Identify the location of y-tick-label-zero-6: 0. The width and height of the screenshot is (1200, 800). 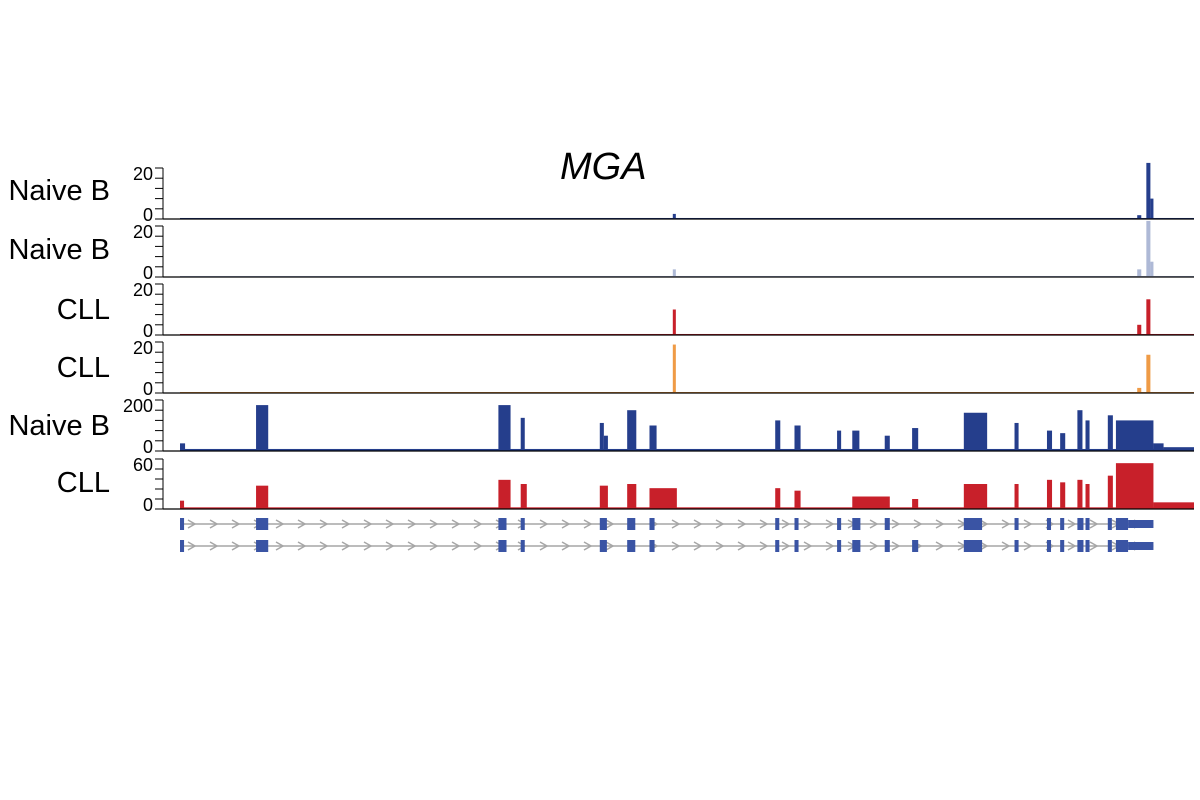
(148, 505).